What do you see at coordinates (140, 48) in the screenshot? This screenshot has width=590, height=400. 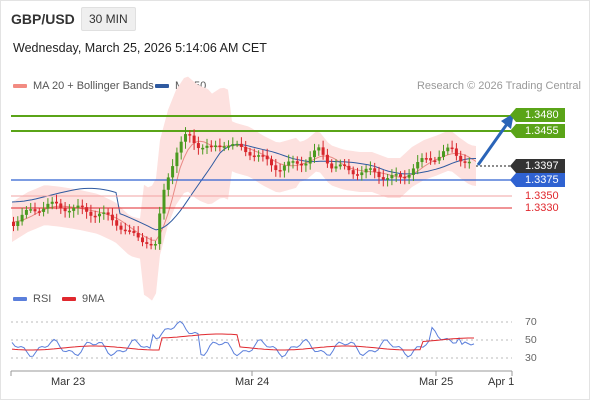 I see `timestamp: Wednesday, March 25, 2026 5:14:06 AM CET` at bounding box center [140, 48].